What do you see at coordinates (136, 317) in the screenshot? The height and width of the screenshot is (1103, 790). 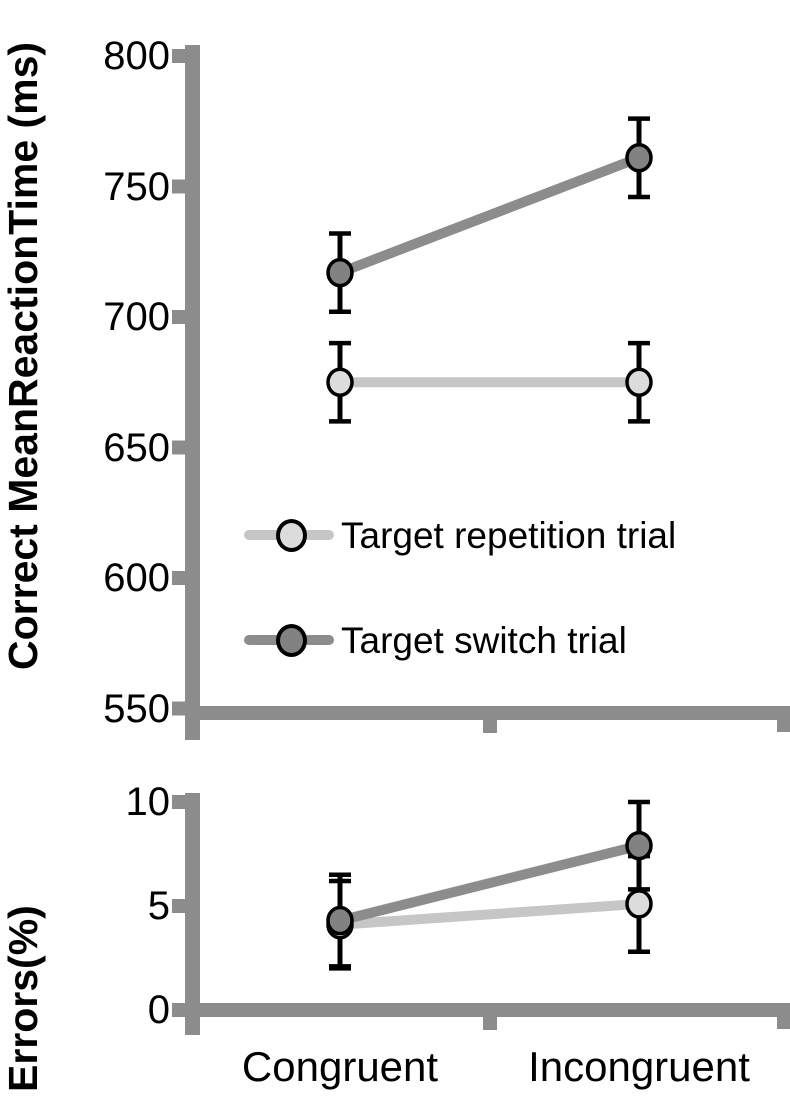 I see `y-tick-label: 700` at bounding box center [136, 317].